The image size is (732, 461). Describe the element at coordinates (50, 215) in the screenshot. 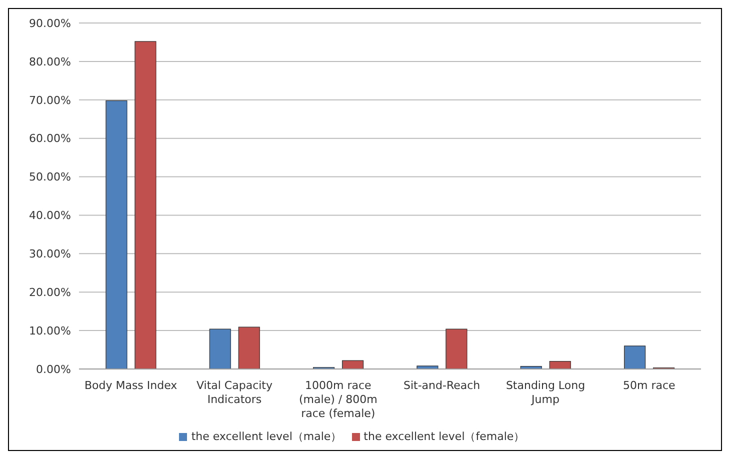

I see `y-tick-label: 40.00%` at that location.